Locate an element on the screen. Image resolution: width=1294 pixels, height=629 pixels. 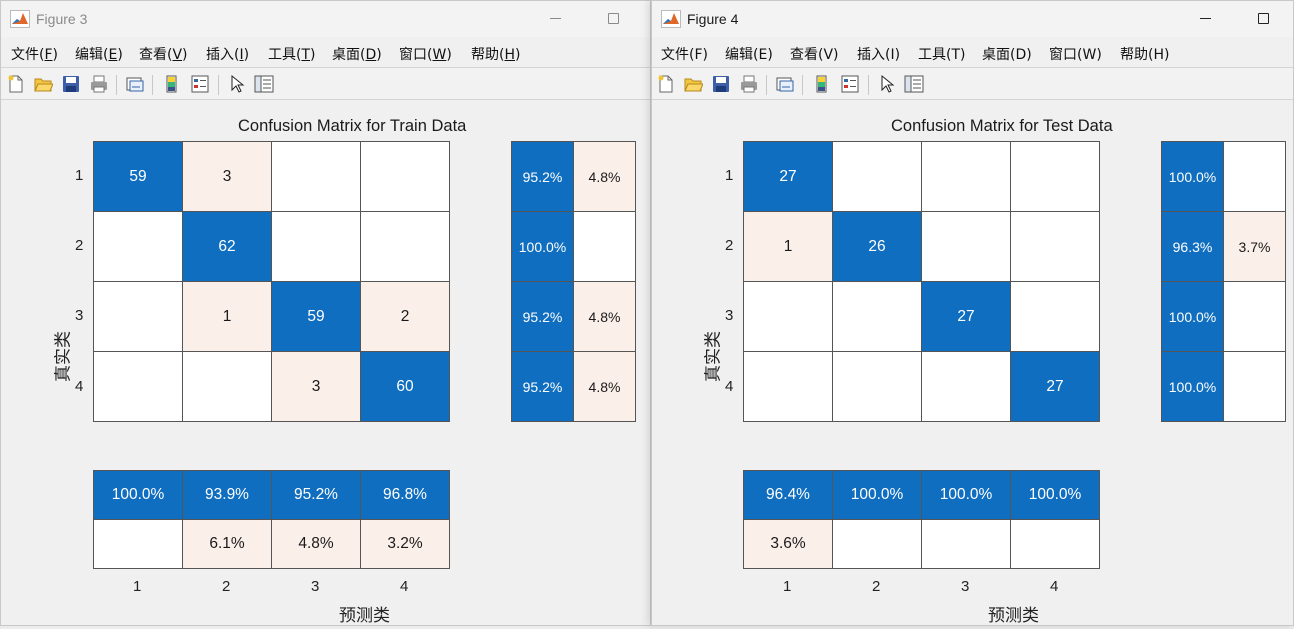
row-tick: 2 is located at coordinates (729, 245).